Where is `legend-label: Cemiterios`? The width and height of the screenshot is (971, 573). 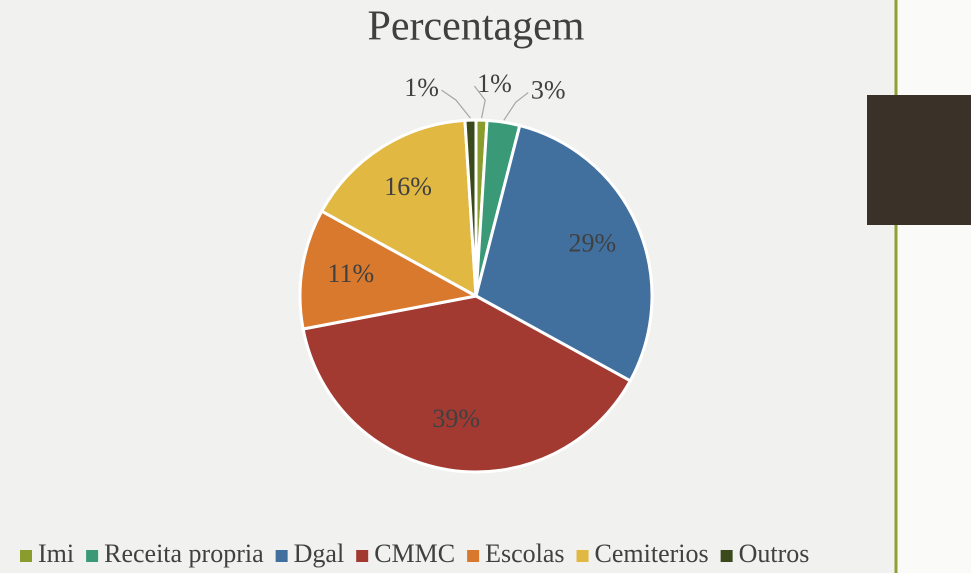
legend-label: Cemiterios is located at coordinates (652, 553).